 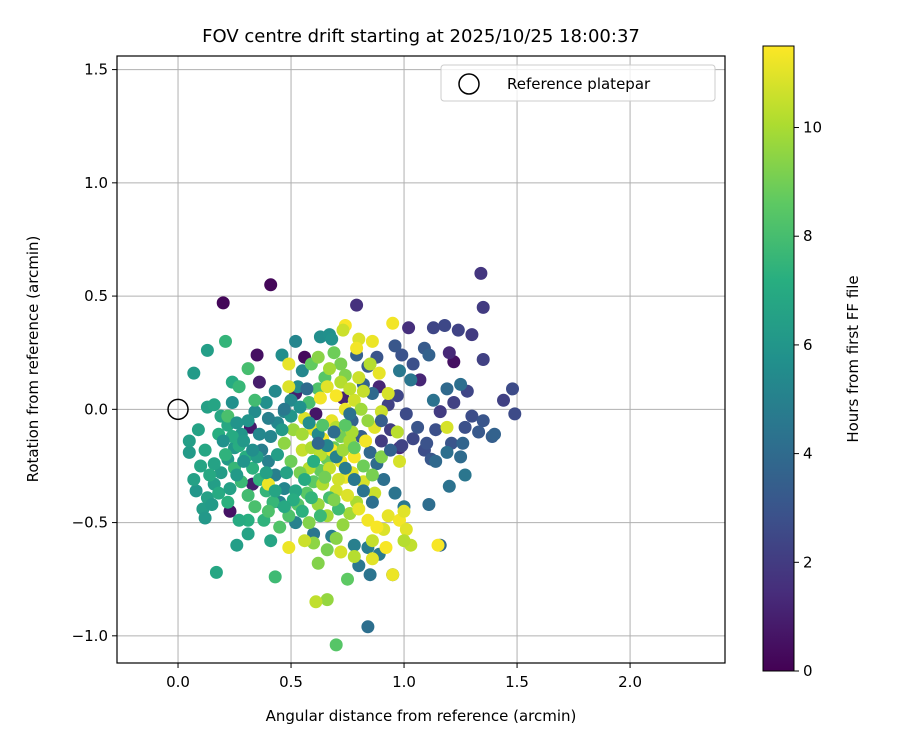 I want to click on legend-box, so click(x=578, y=83).